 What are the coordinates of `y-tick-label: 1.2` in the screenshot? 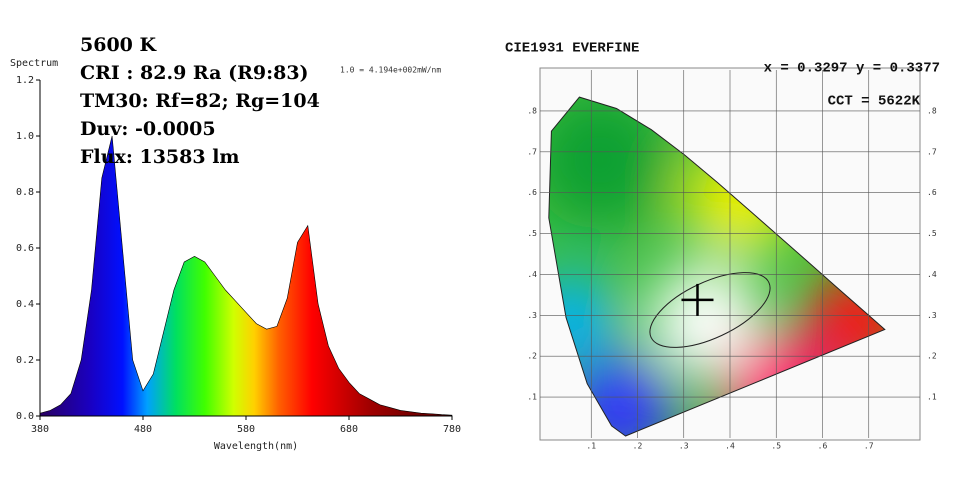 It's located at (25, 80).